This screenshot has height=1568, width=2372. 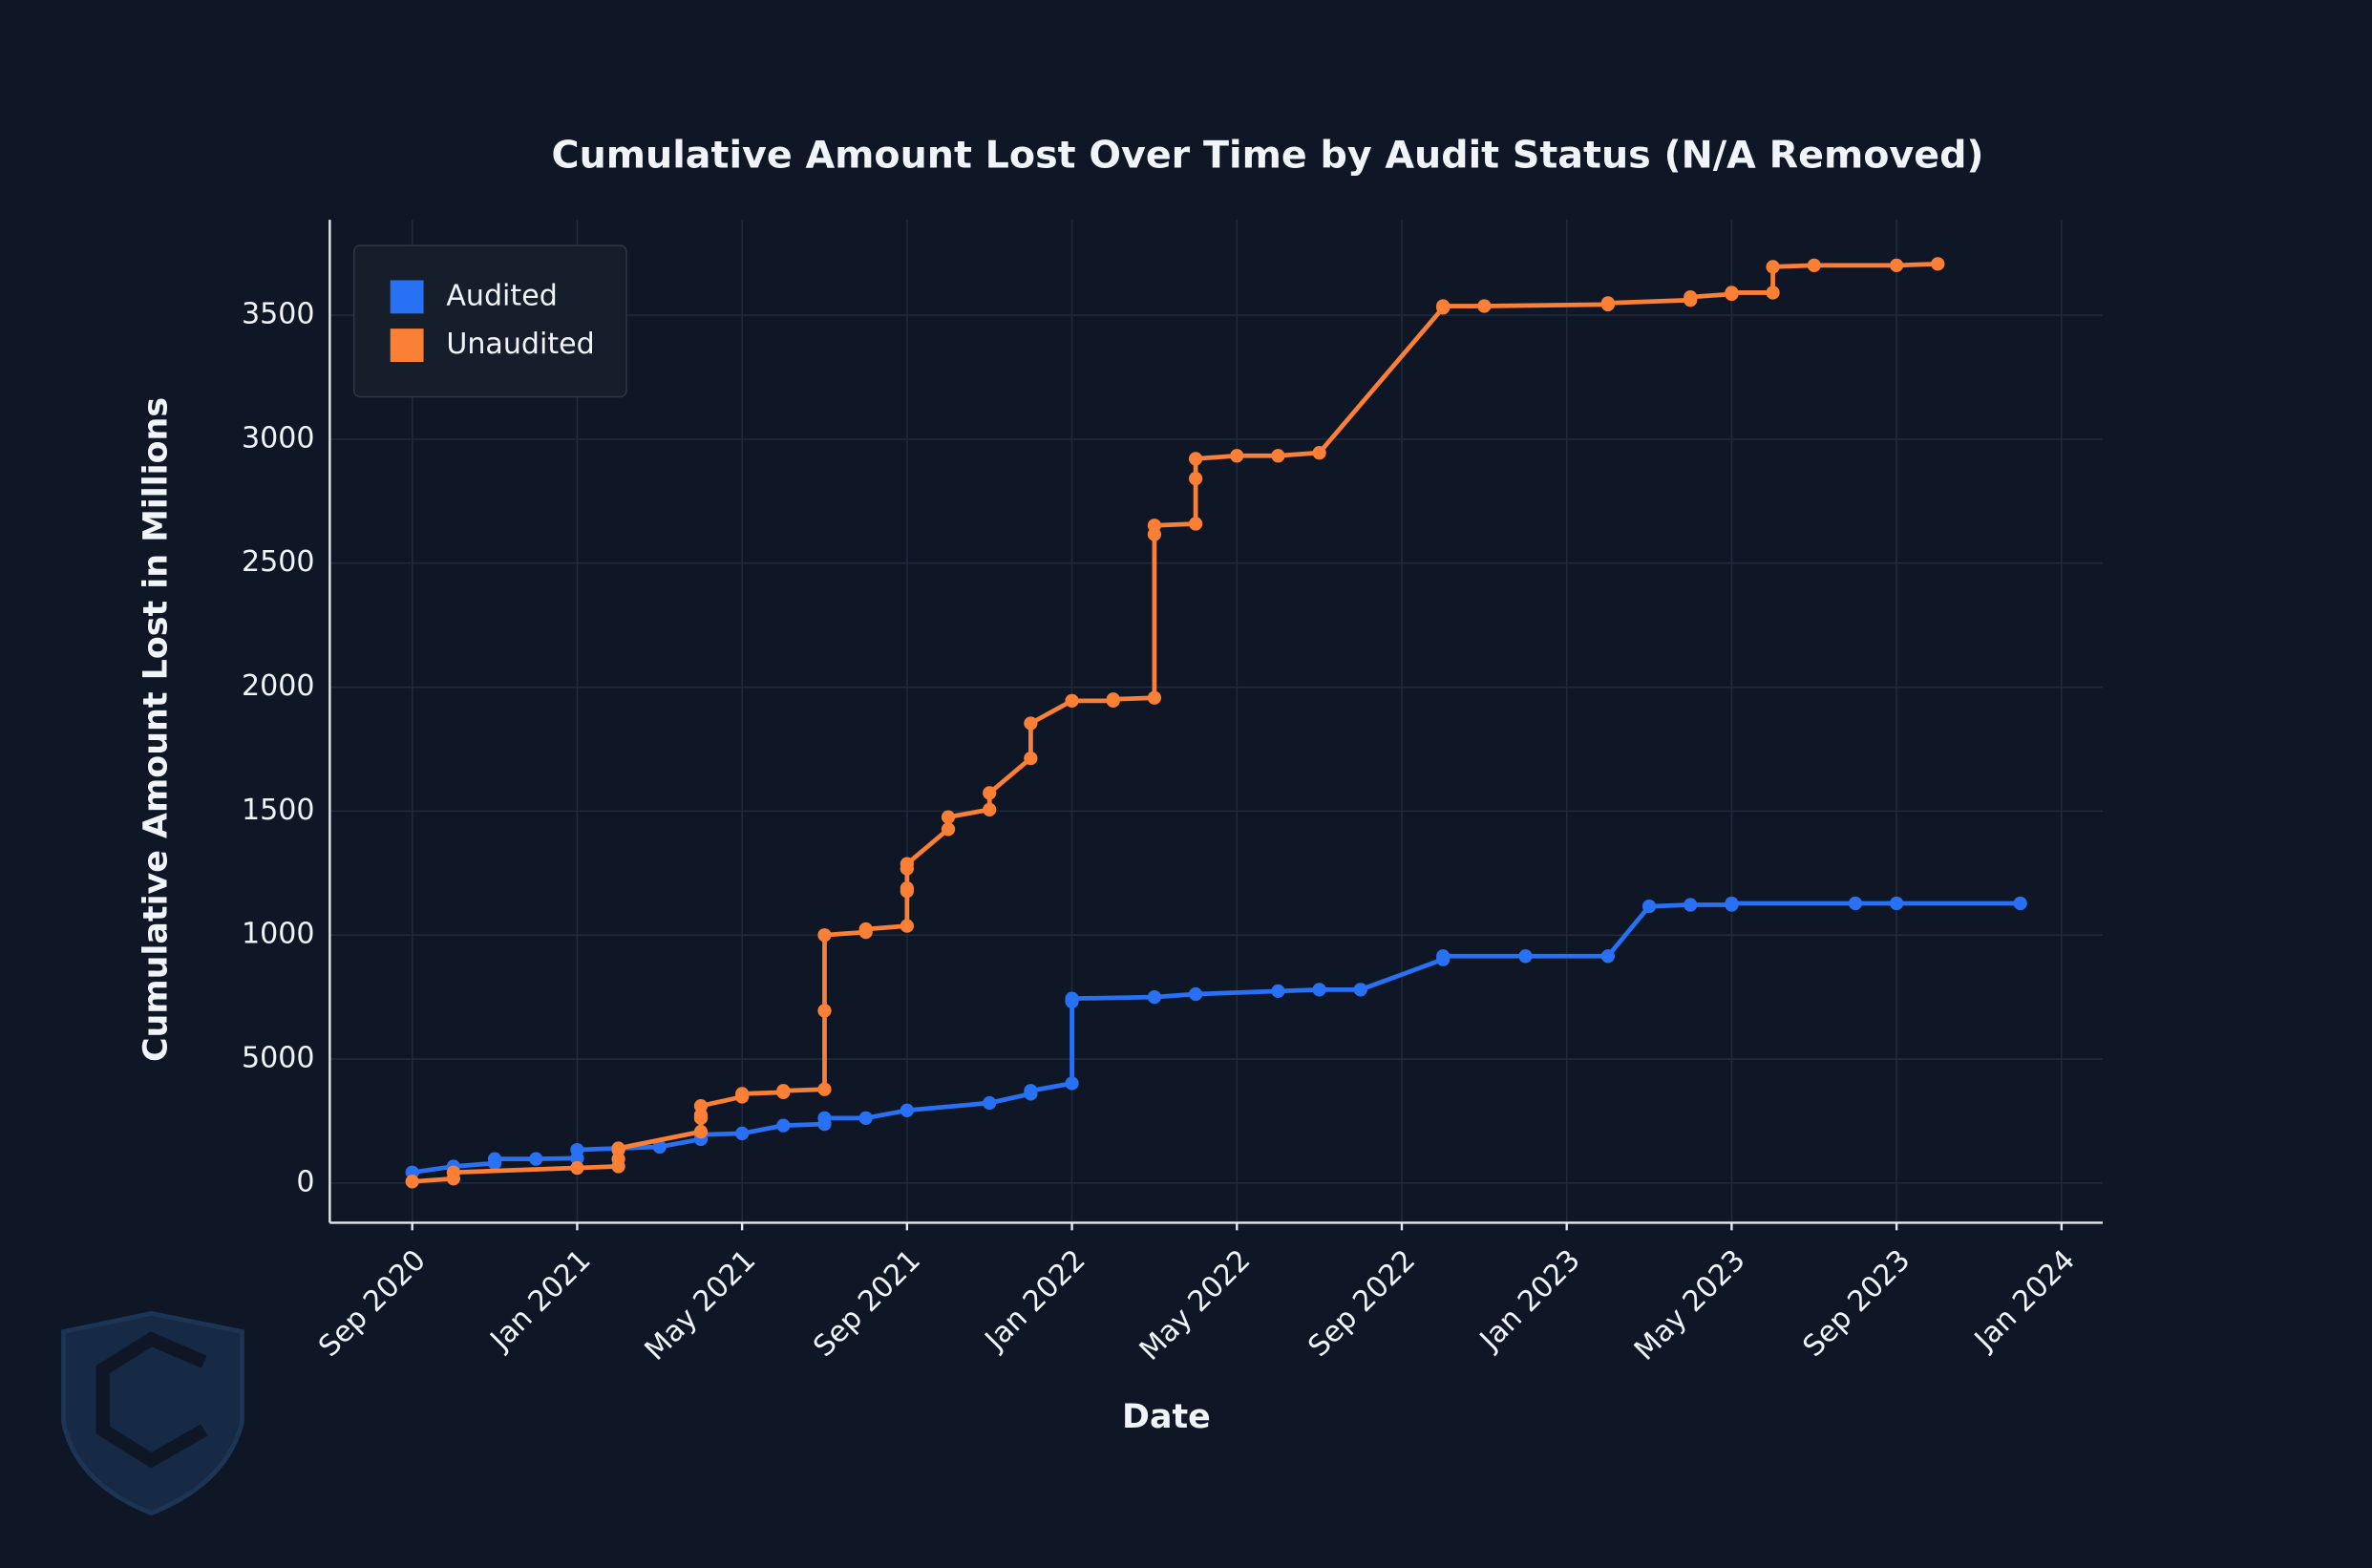 What do you see at coordinates (278, 562) in the screenshot?
I see `y-tick-label: 2500` at bounding box center [278, 562].